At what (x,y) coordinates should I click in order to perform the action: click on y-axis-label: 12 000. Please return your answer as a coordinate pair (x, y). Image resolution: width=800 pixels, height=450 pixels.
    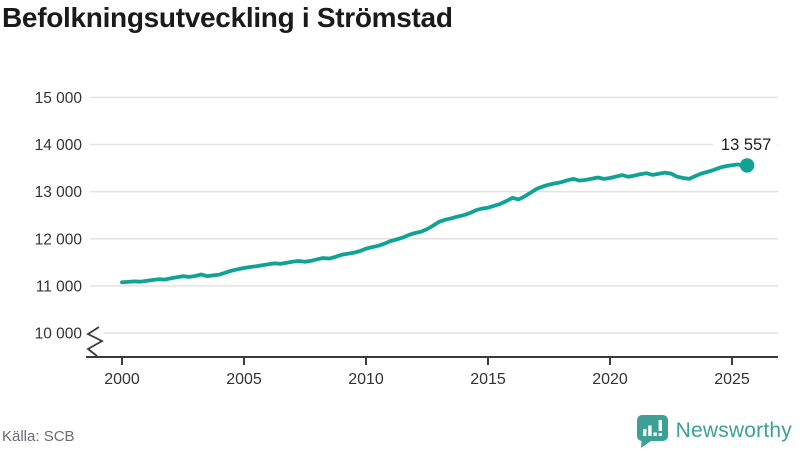
    Looking at the image, I should click on (59, 239).